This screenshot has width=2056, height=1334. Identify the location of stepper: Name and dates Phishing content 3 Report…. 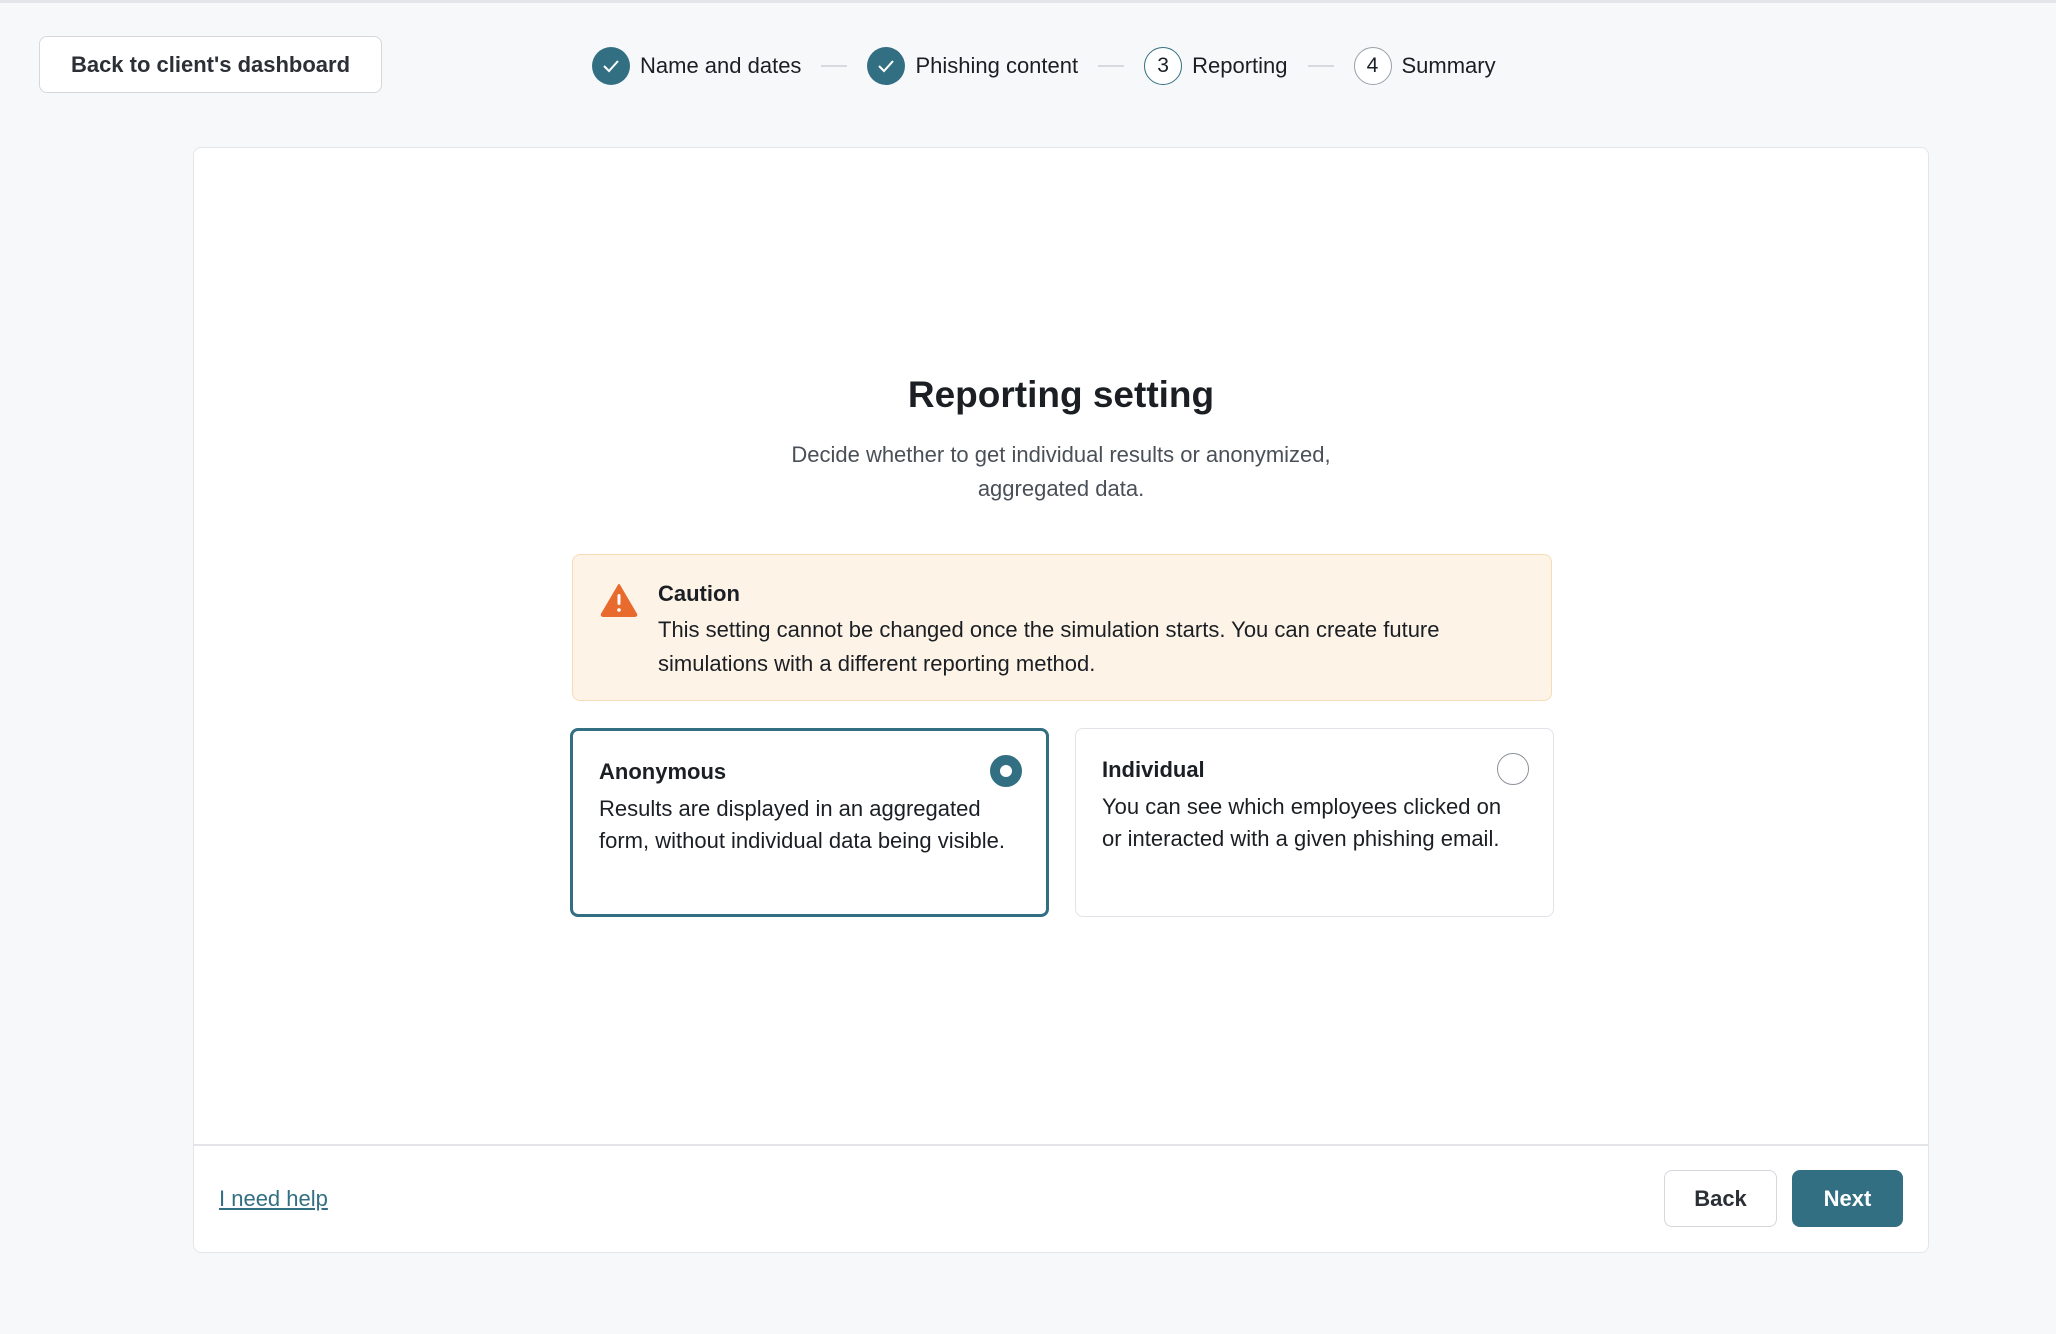
(1044, 66).